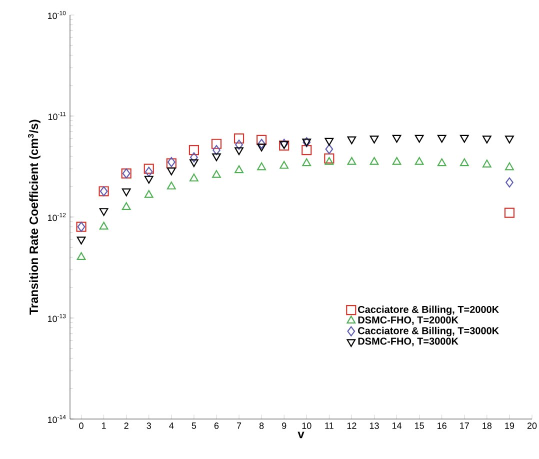 The height and width of the screenshot is (459, 539). Describe the element at coordinates (408, 320) in the screenshot. I see `legend-label: DSMC-FHO, T=2000K` at that location.